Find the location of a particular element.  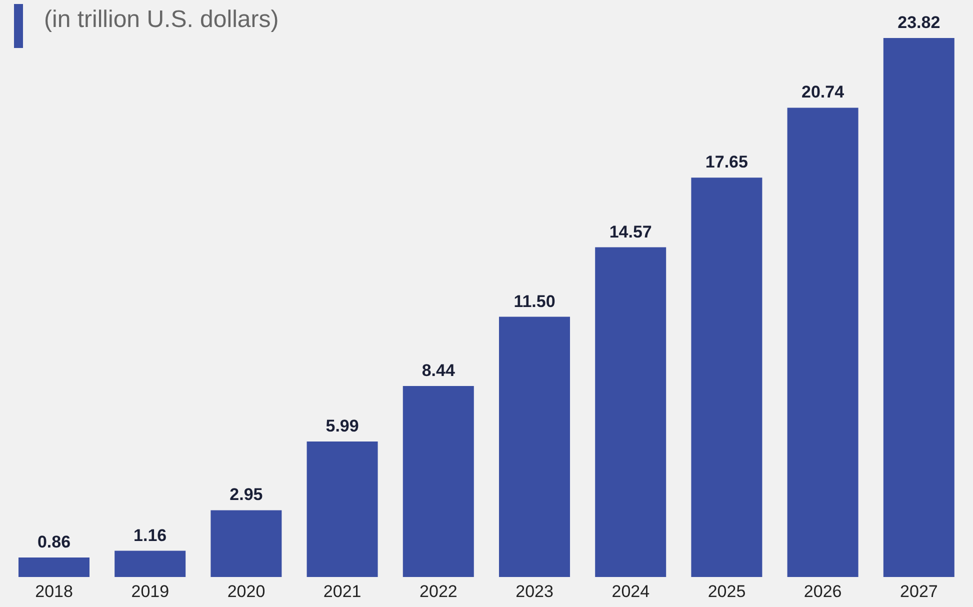

data-label: 20.74 is located at coordinates (823, 92).